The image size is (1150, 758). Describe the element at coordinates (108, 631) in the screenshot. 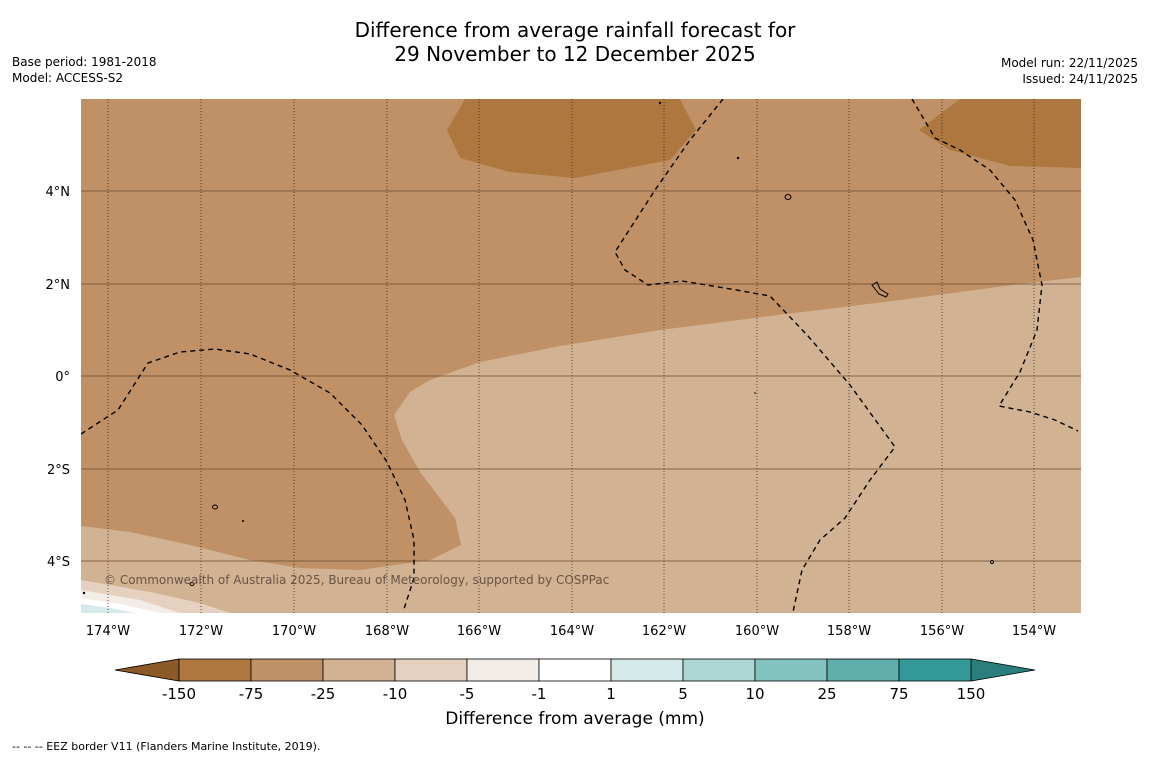

I see `lon-label: 174°W` at that location.